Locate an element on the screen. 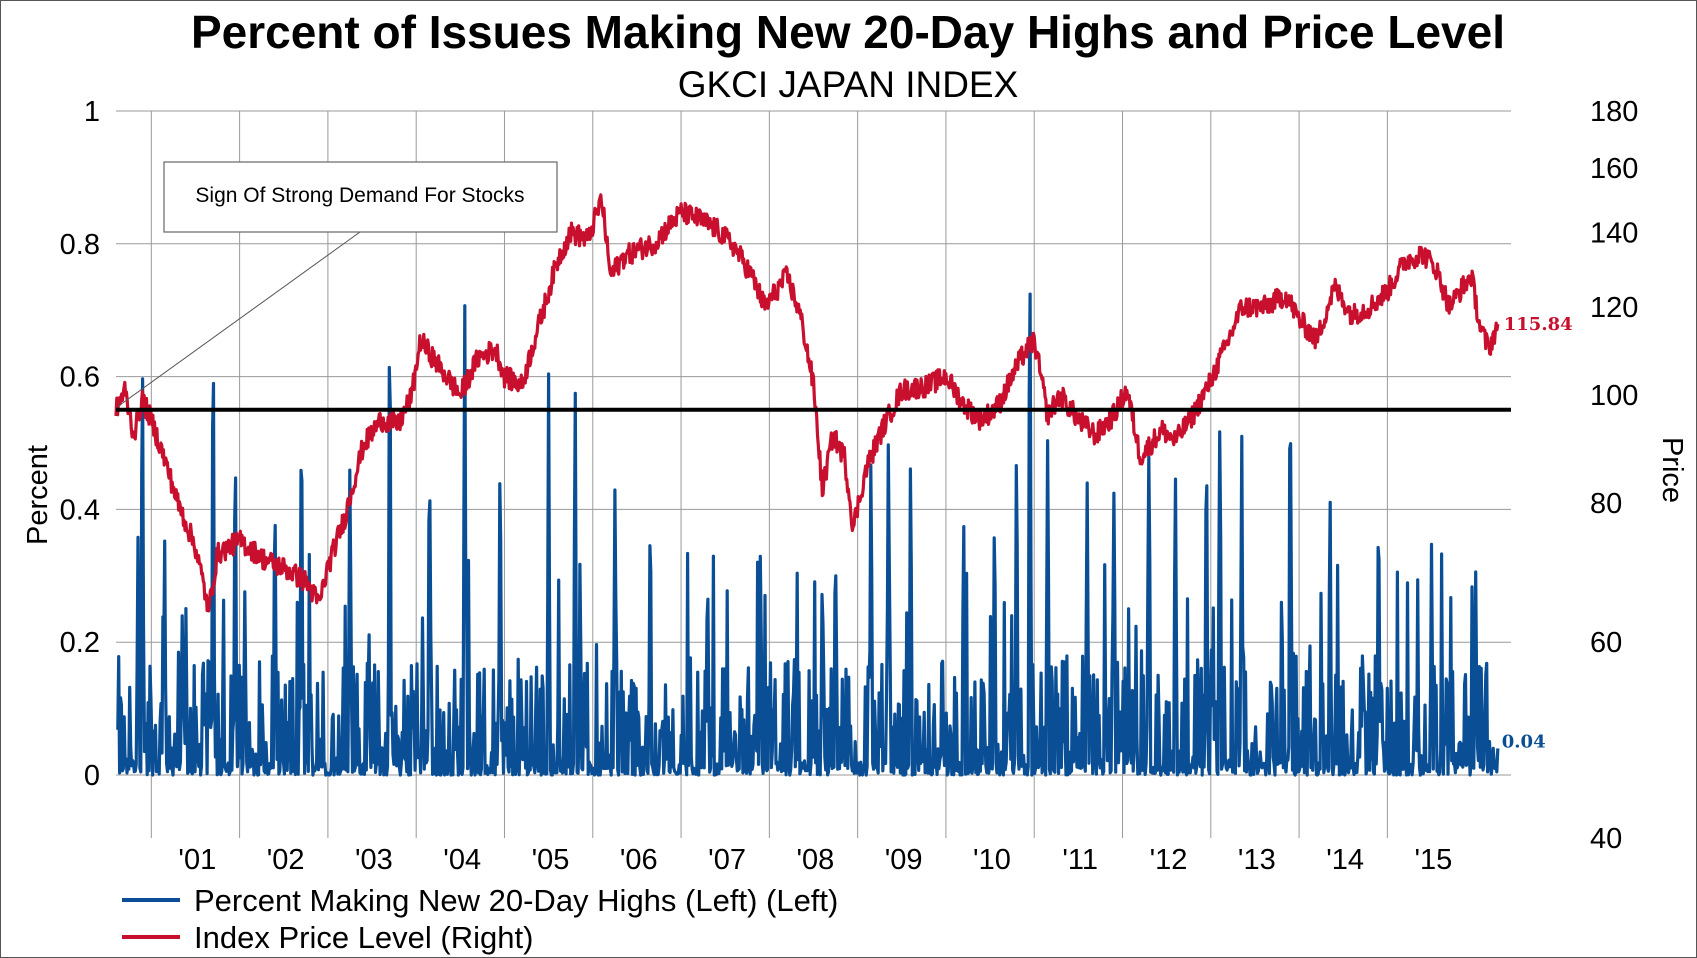 The width and height of the screenshot is (1697, 958). annotation-text: Sign Of Strong Demand For Stocks is located at coordinates (359, 195).